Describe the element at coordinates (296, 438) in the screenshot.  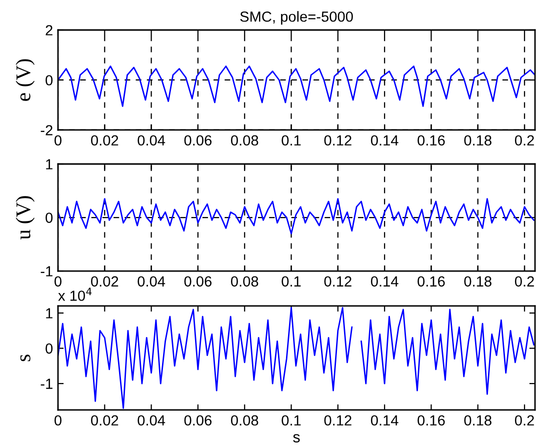
I see `x-axis-title: s` at that location.